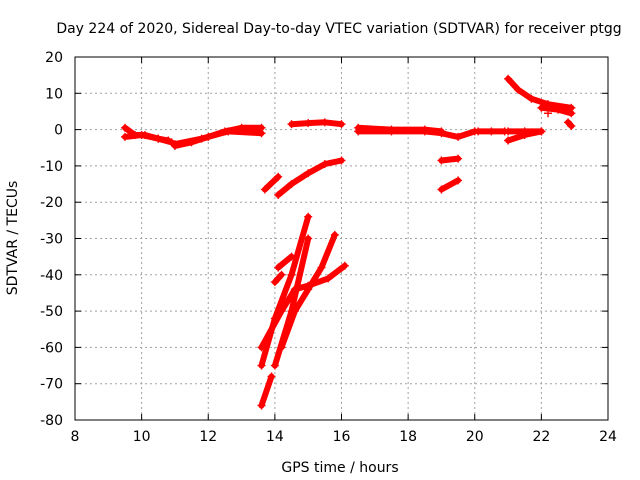 The height and width of the screenshot is (480, 640). I want to click on y-tick-label: -60, so click(51, 348).